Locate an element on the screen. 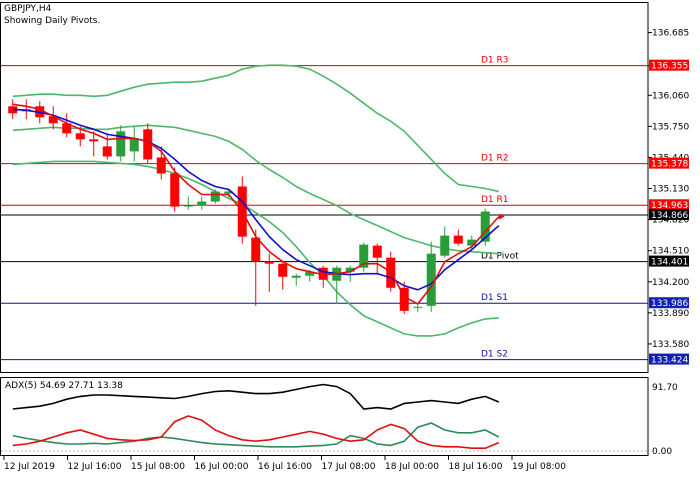 This screenshot has height=479, width=700. adx-minus-di-line is located at coordinates (256, 432).